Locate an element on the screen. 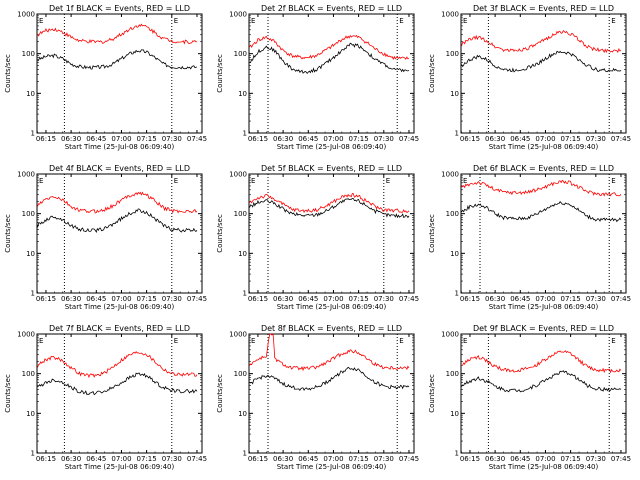 This screenshot has height=480, width=640. chart-title: Det 7f BLACK = Events, RED = LLD is located at coordinates (119, 328).